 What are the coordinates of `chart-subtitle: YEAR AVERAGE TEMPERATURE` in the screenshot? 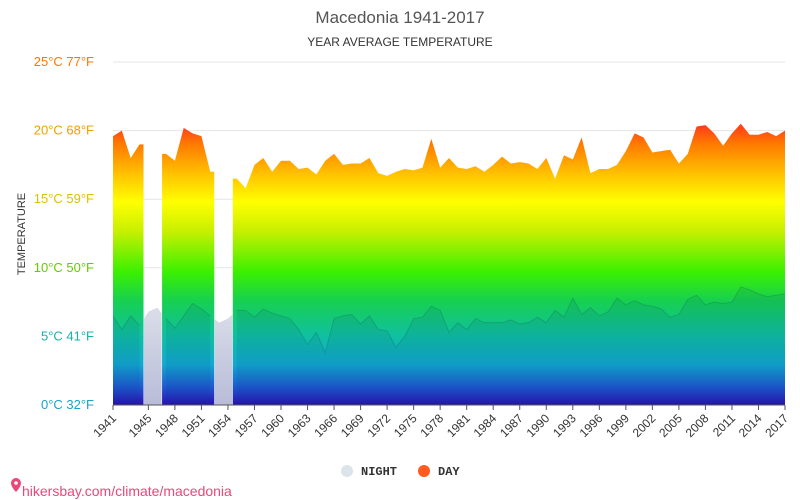 It's located at (399, 42).